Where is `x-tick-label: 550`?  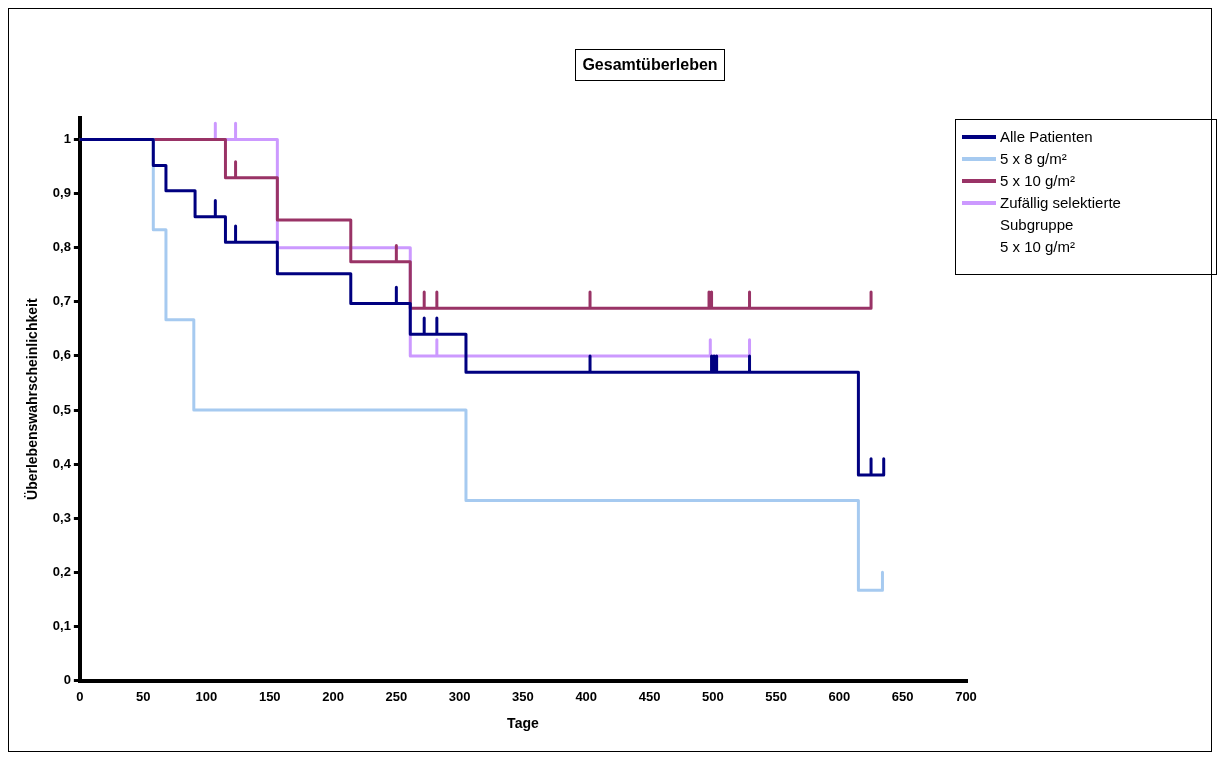
x-tick-label: 550 is located at coordinates (776, 696).